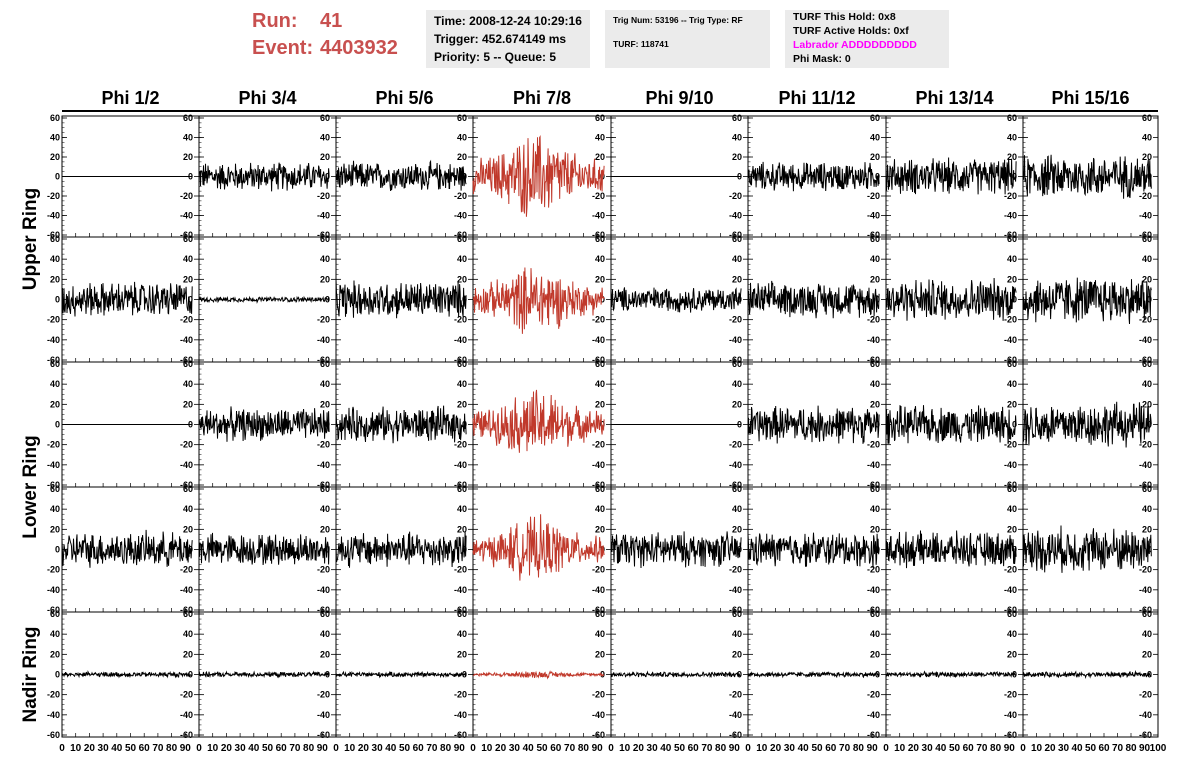 The height and width of the screenshot is (772, 1196). Describe the element at coordinates (678, 20) in the screenshot. I see `trig-num-text: Trig Num: 53196 -- Trig Type: RF` at that location.